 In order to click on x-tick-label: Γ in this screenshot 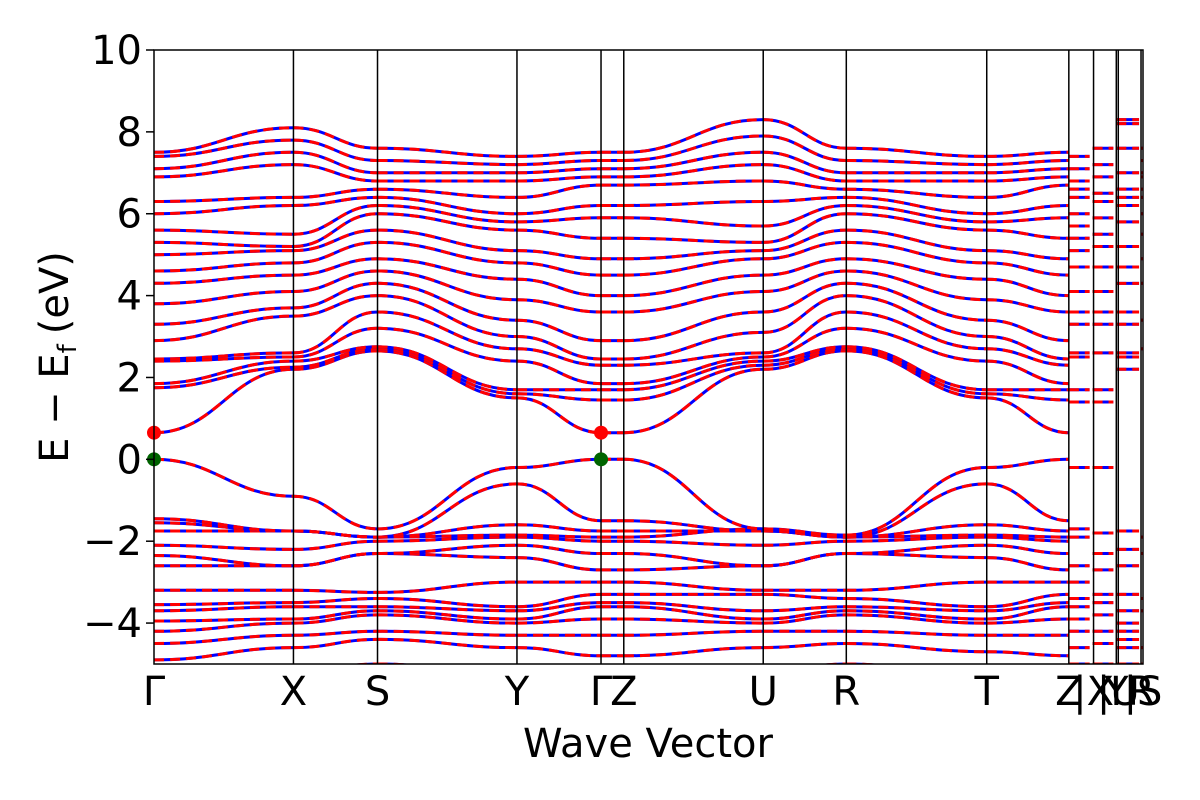, I will do `click(601, 692)`.